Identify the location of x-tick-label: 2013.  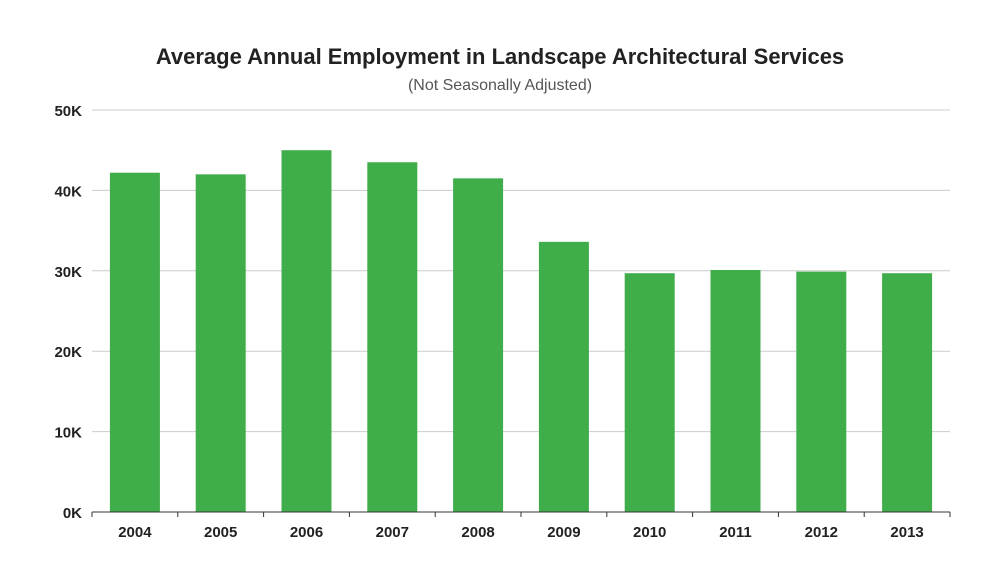
(906, 532).